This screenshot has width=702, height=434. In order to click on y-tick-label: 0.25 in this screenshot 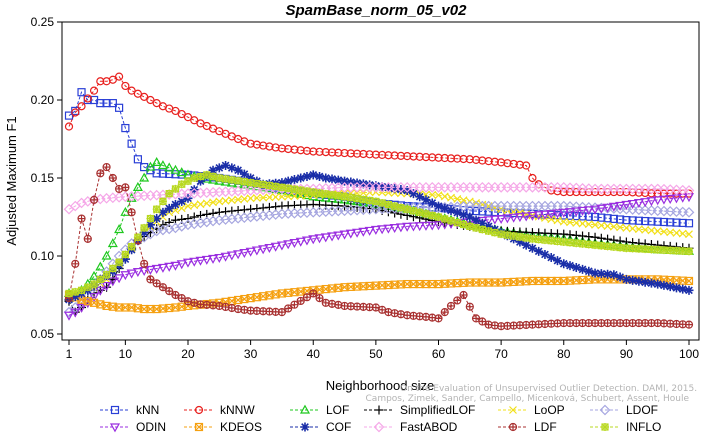, I will do `click(43, 22)`.